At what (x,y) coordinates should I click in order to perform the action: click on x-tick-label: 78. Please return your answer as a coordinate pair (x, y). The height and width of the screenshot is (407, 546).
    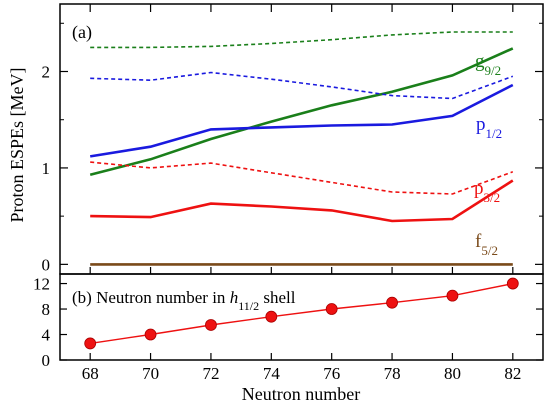
    Looking at the image, I should click on (392, 373).